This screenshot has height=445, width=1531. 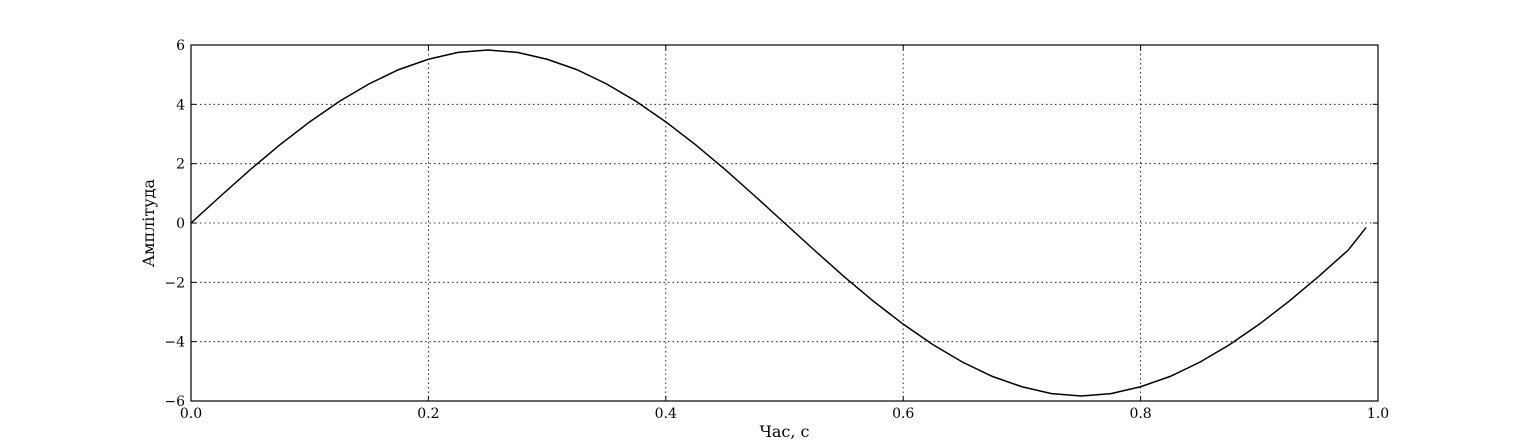 I want to click on y-tick-label: 4, so click(x=180, y=105).